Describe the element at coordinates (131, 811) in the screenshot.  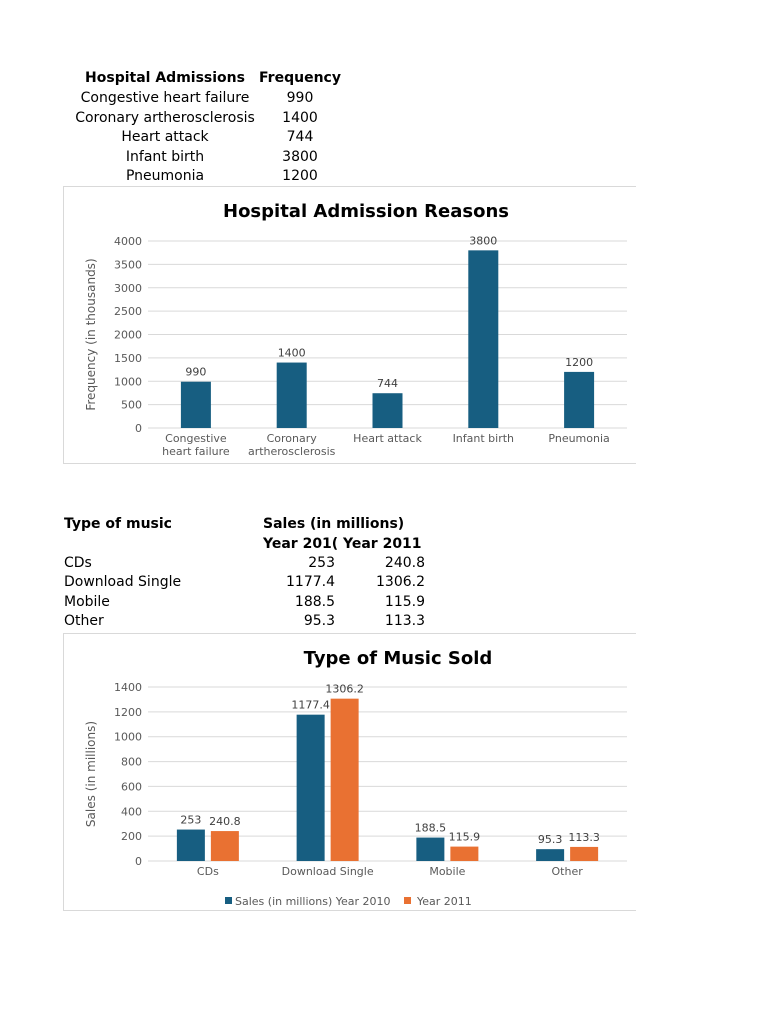
I see `y-tick-label: 400` at that location.